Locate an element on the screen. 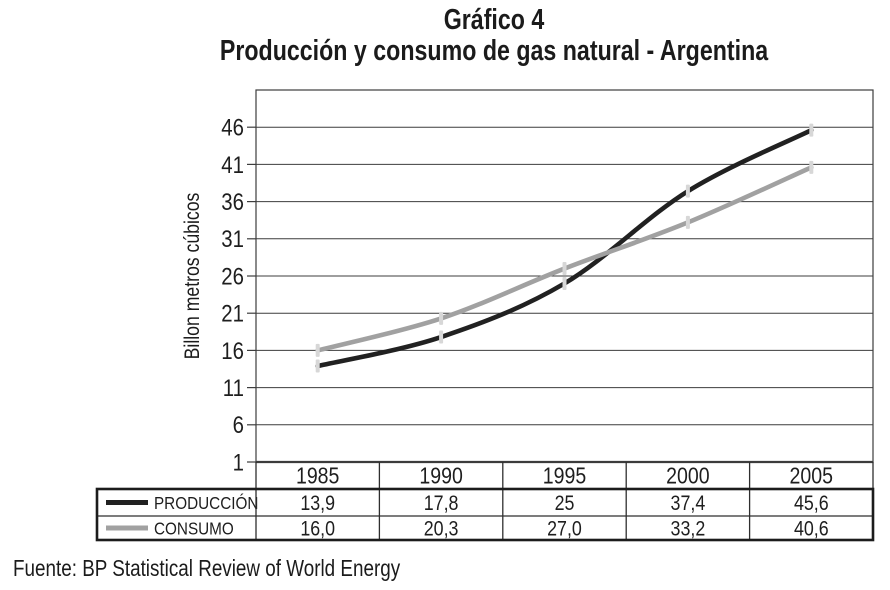 This screenshot has height=590, width=890. y-tick-label: 6 is located at coordinates (238, 425).